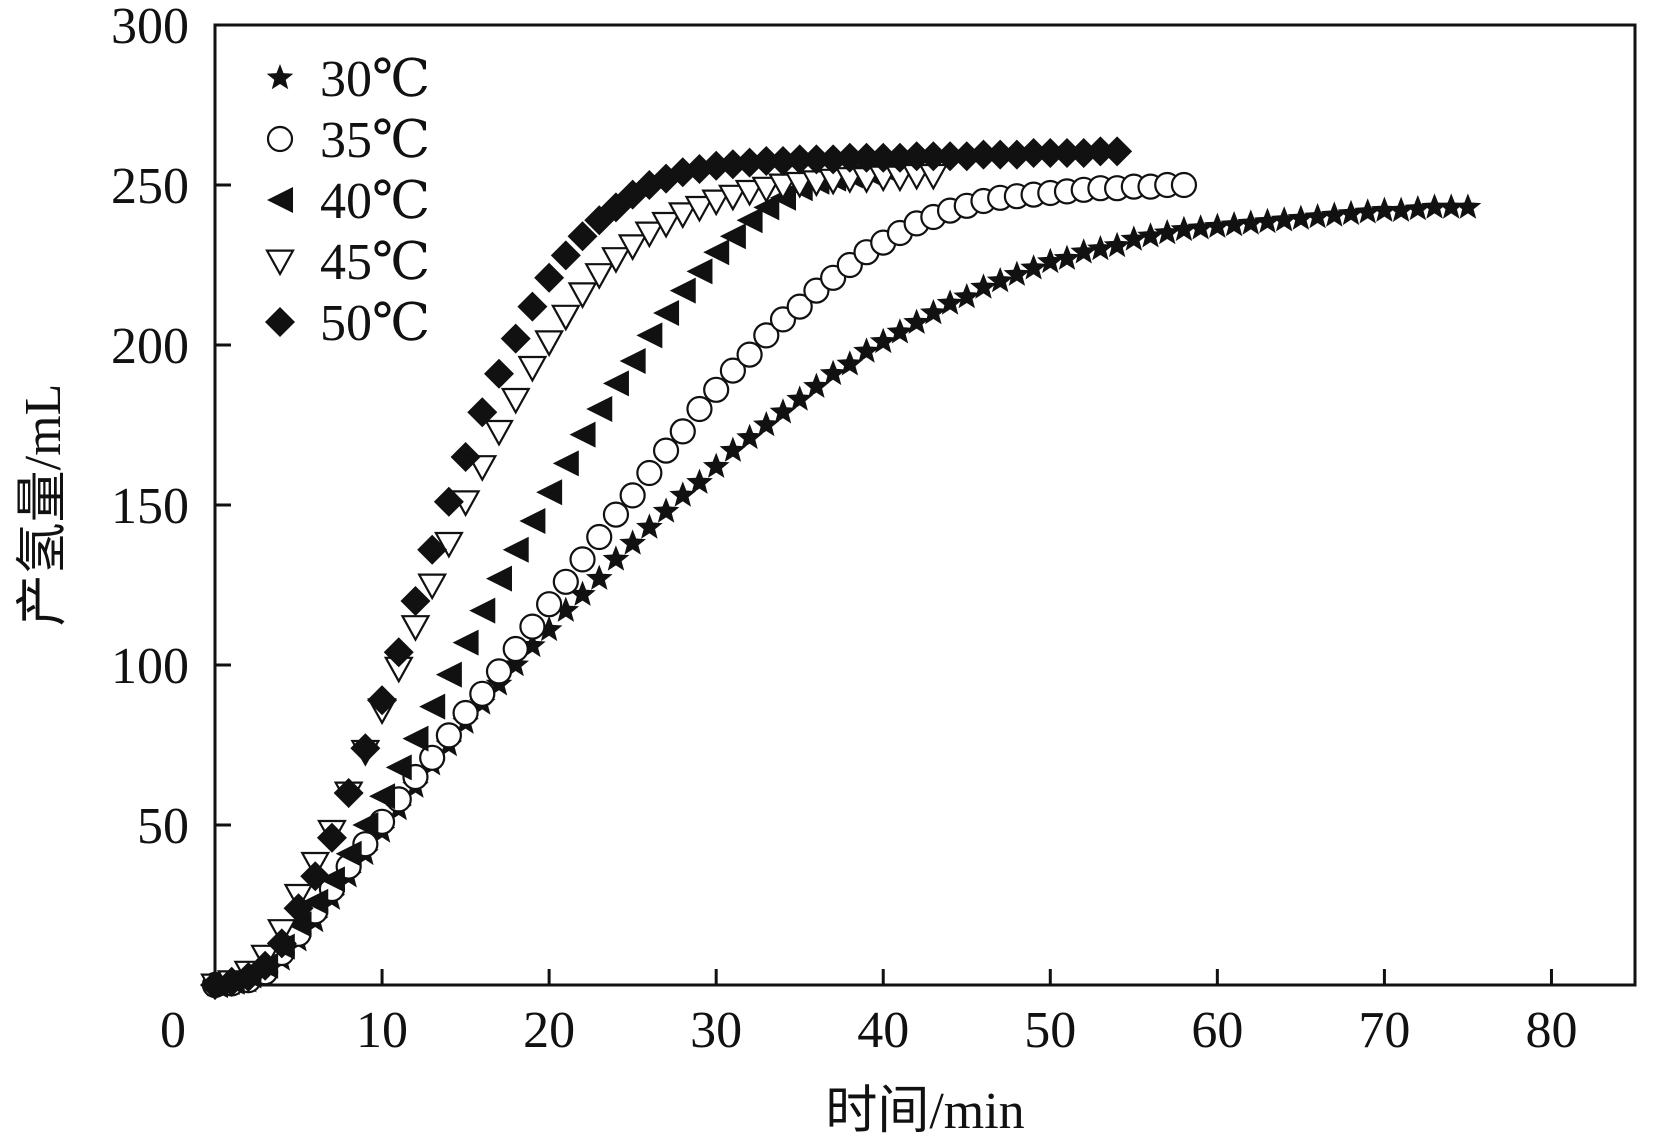  What do you see at coordinates (924, 1109) in the screenshot?
I see `x-axis-title: 时间/min` at bounding box center [924, 1109].